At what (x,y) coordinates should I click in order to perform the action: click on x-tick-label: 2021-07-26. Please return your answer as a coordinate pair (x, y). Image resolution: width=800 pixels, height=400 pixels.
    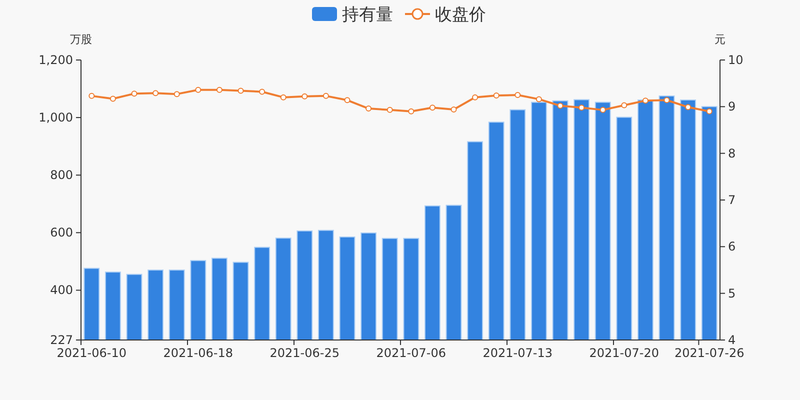
    Looking at the image, I should click on (709, 353).